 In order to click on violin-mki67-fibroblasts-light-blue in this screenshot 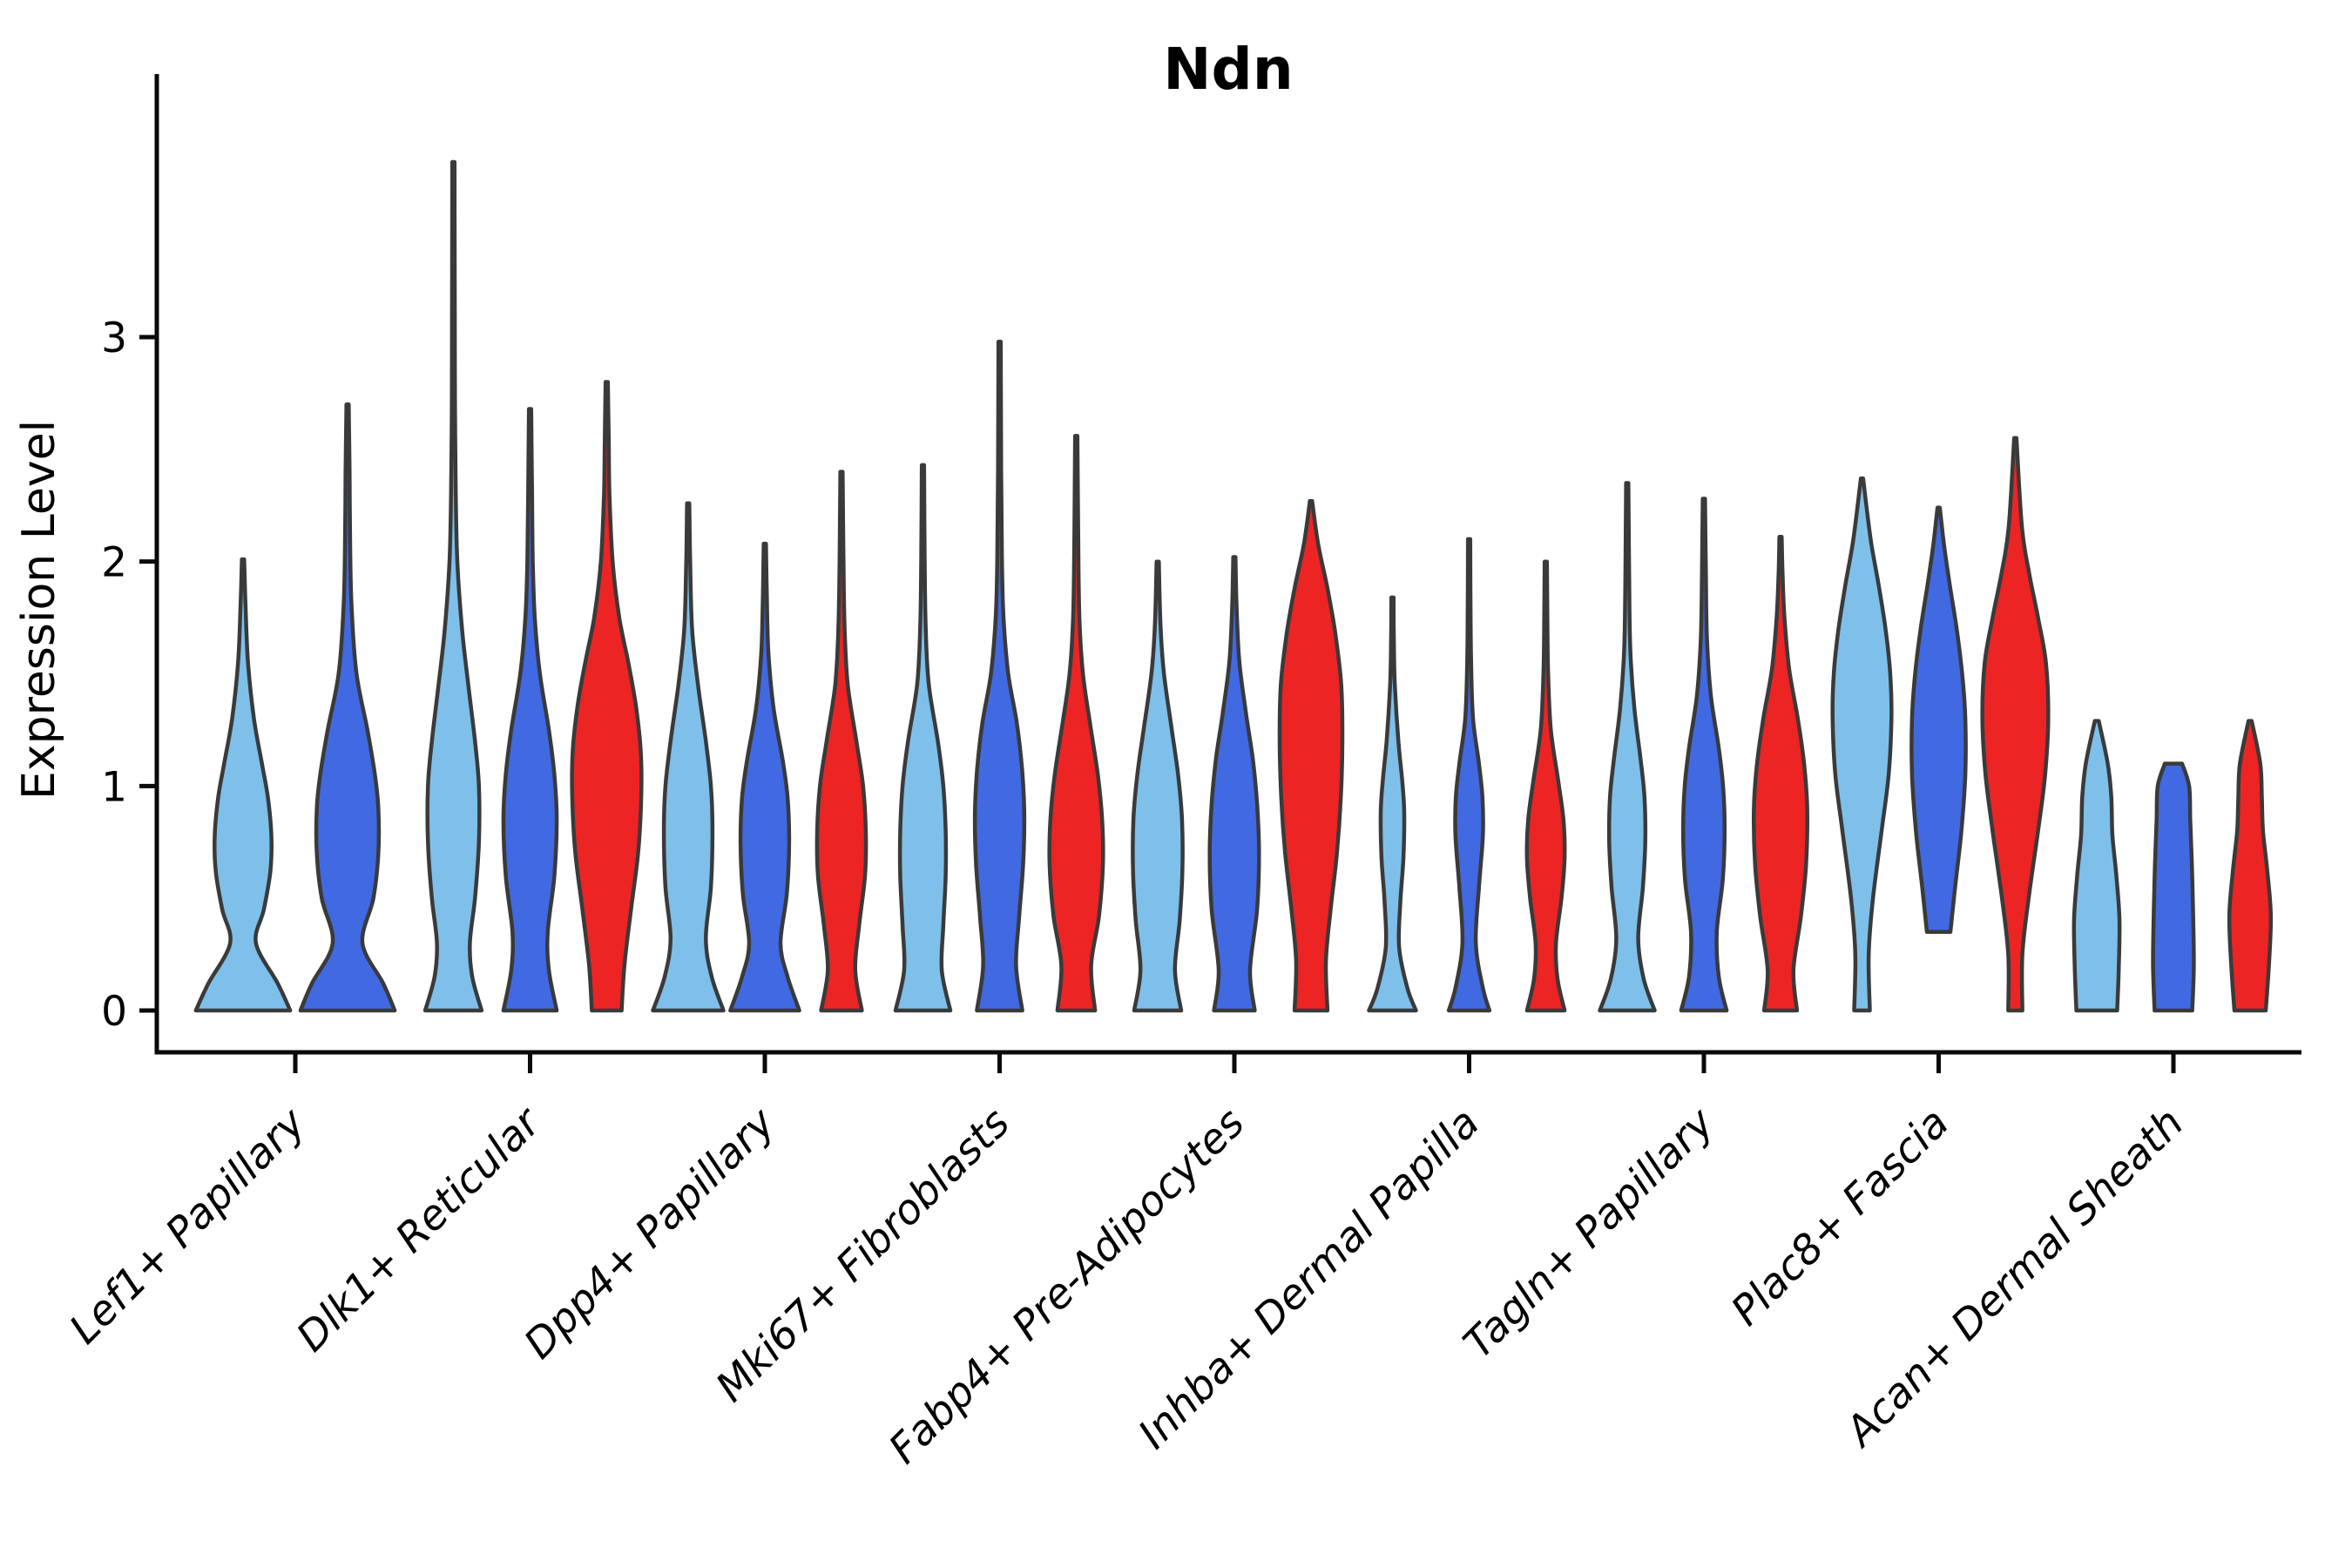, I will do `click(923, 738)`.